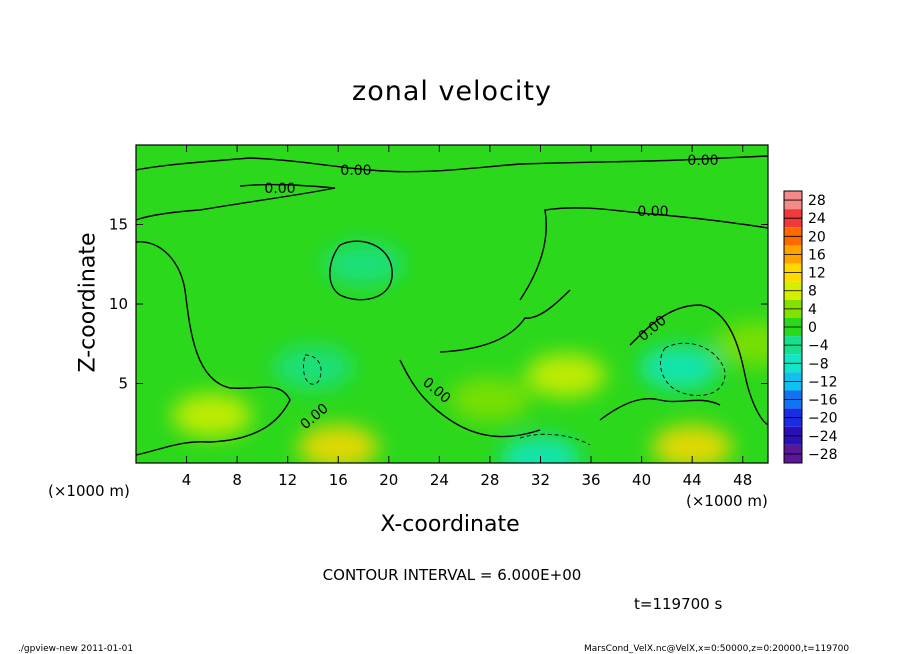 This screenshot has height=654, width=904. Describe the element at coordinates (287, 480) in the screenshot. I see `x-tick-label: 12` at that location.